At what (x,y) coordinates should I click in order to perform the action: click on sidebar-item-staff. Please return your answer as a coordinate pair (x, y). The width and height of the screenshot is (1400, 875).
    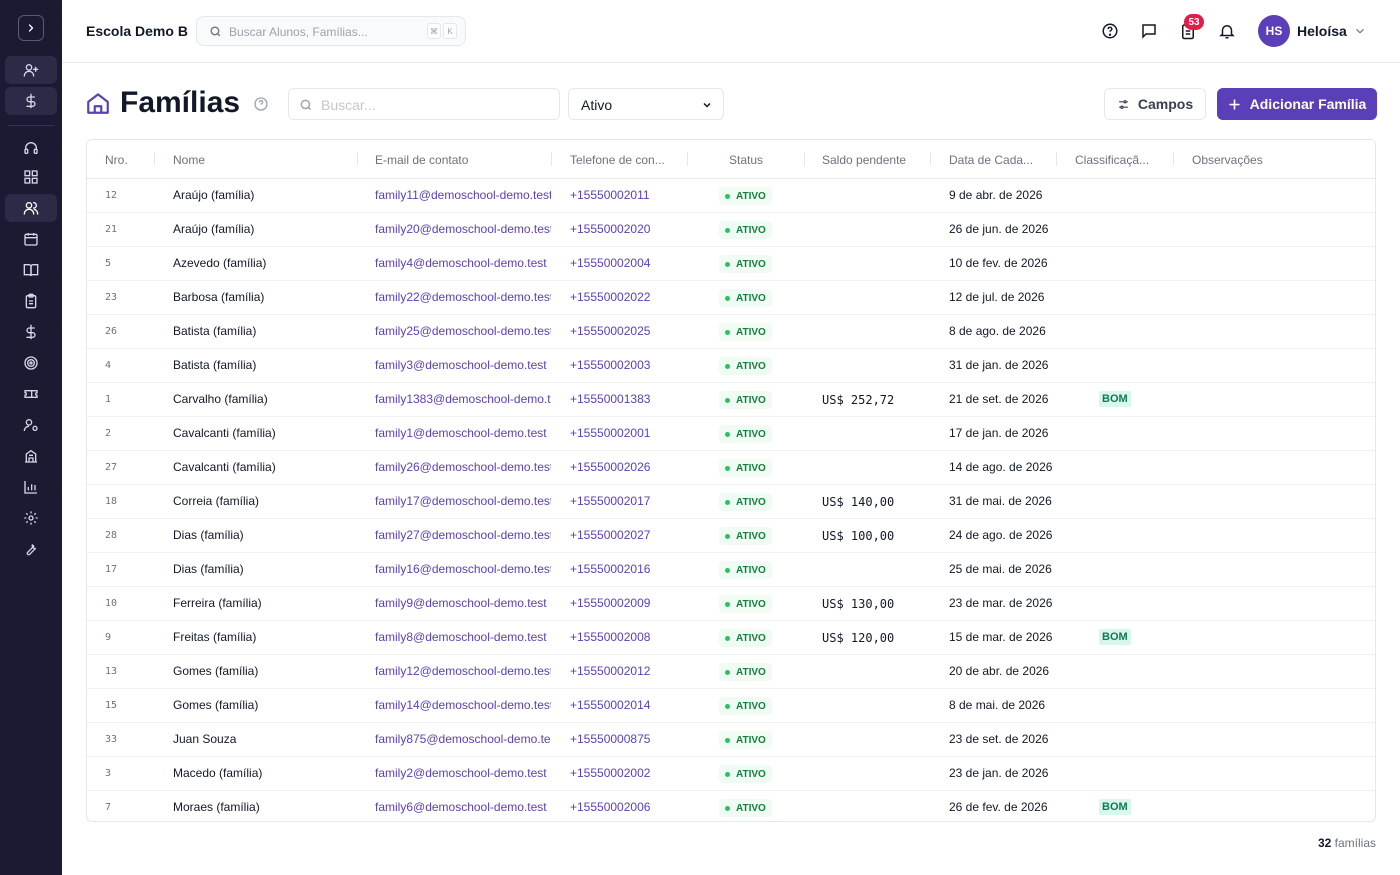
    Looking at the image, I should click on (31, 425).